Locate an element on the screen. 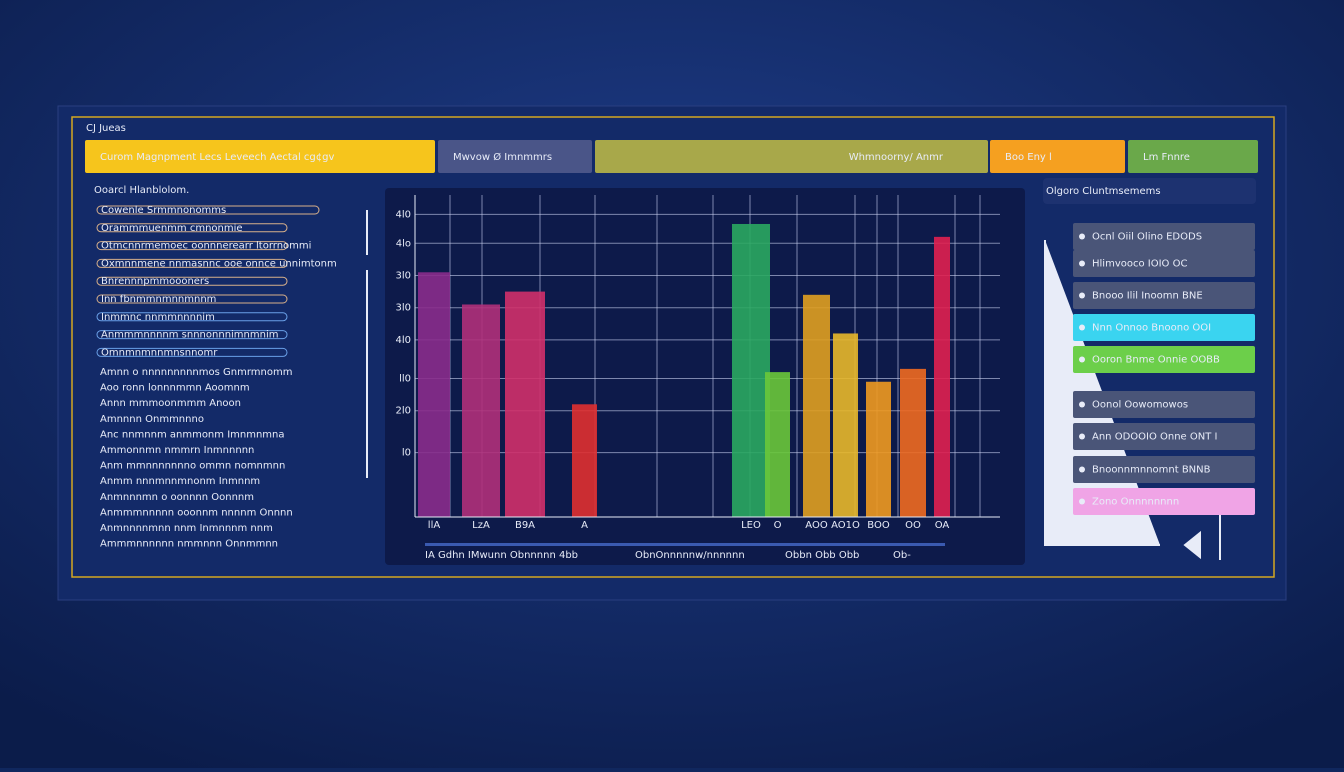 This screenshot has height=772, width=1344. y-tick-label: 2l0 is located at coordinates (403, 411).